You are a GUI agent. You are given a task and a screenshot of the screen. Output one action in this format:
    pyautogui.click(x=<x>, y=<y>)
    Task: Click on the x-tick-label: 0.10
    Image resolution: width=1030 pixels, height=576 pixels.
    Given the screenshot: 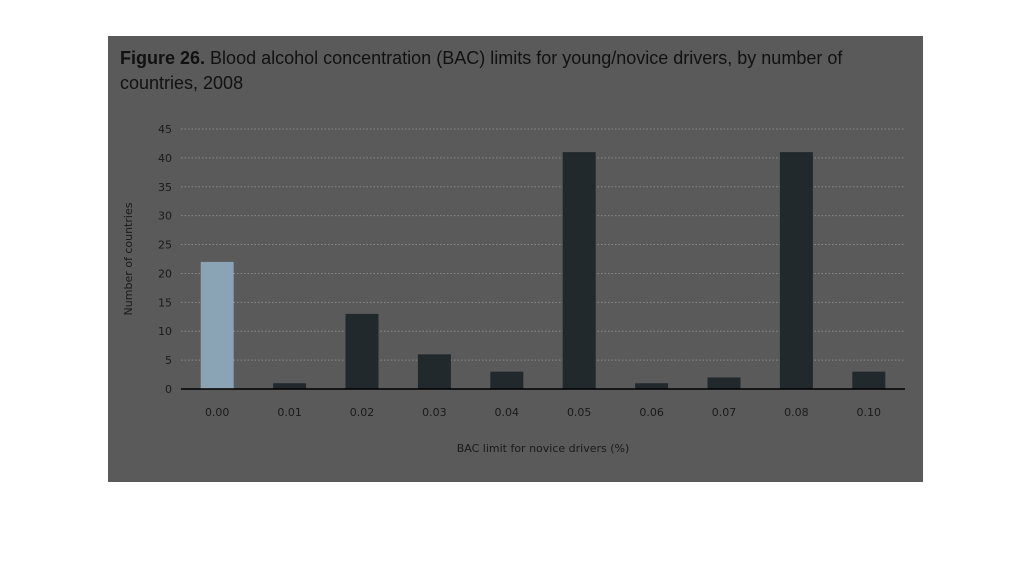 What is the action you would take?
    pyautogui.click(x=869, y=412)
    